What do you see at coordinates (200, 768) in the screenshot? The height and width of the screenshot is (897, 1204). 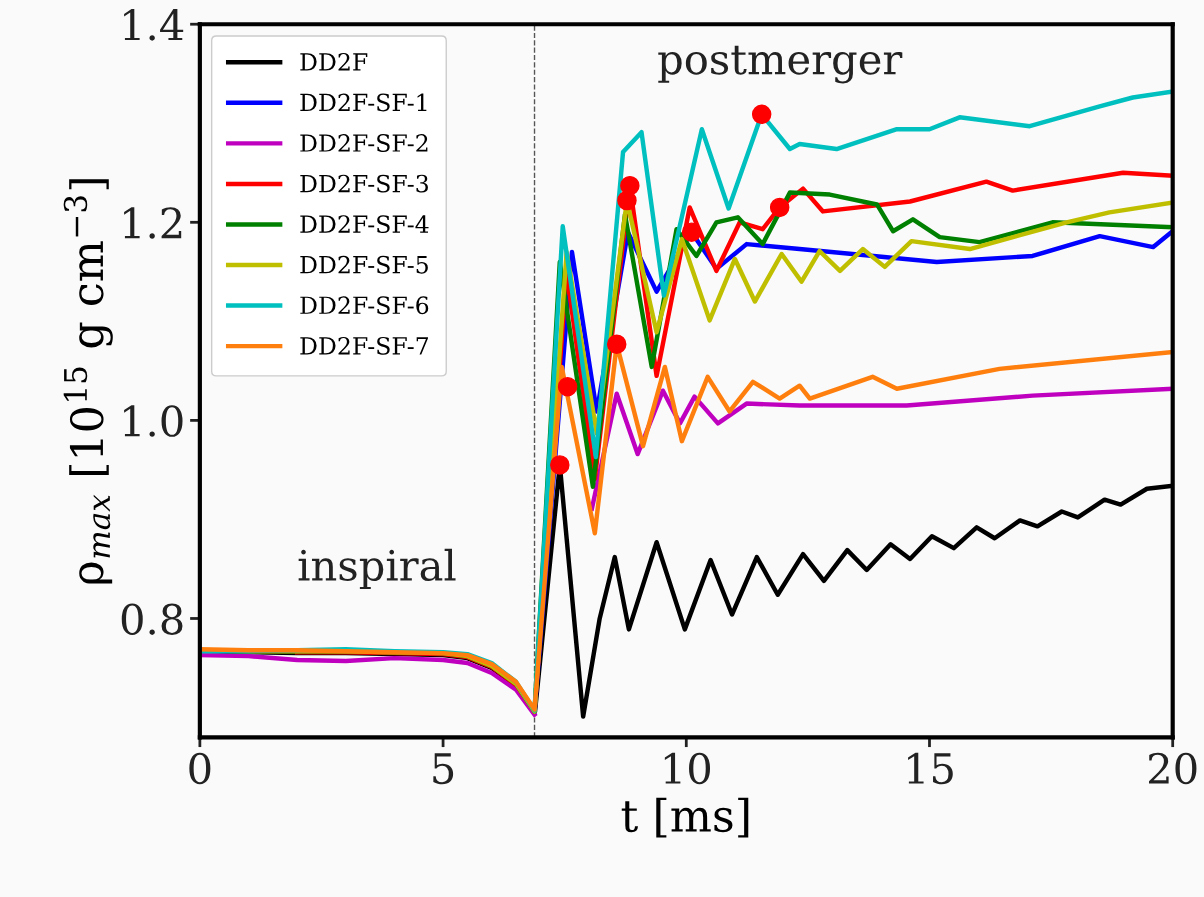 I see `x-tick-label: 0` at bounding box center [200, 768].